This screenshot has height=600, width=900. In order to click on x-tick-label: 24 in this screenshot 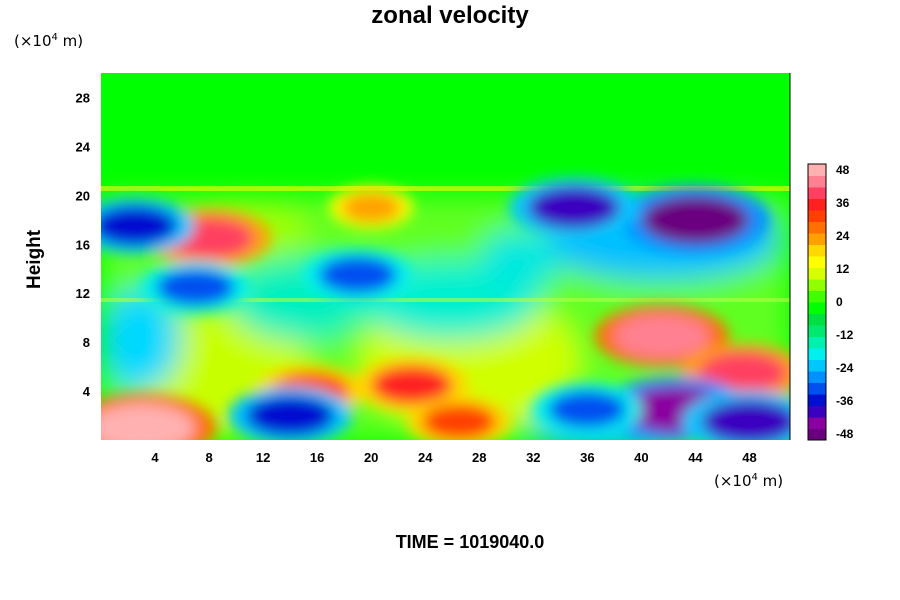, I will do `click(425, 457)`.